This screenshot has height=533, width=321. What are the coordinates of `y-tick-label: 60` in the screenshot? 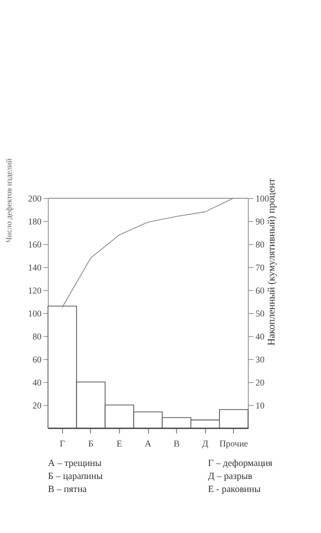 It's located at (37, 359).